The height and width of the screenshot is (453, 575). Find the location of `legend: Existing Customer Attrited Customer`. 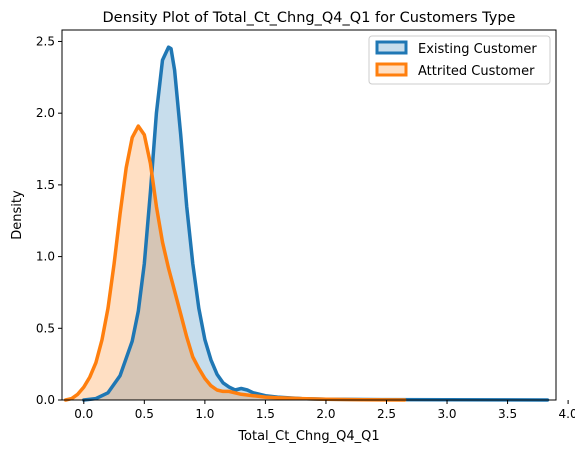

legend: Existing Customer Attrited Customer is located at coordinates (459, 60).